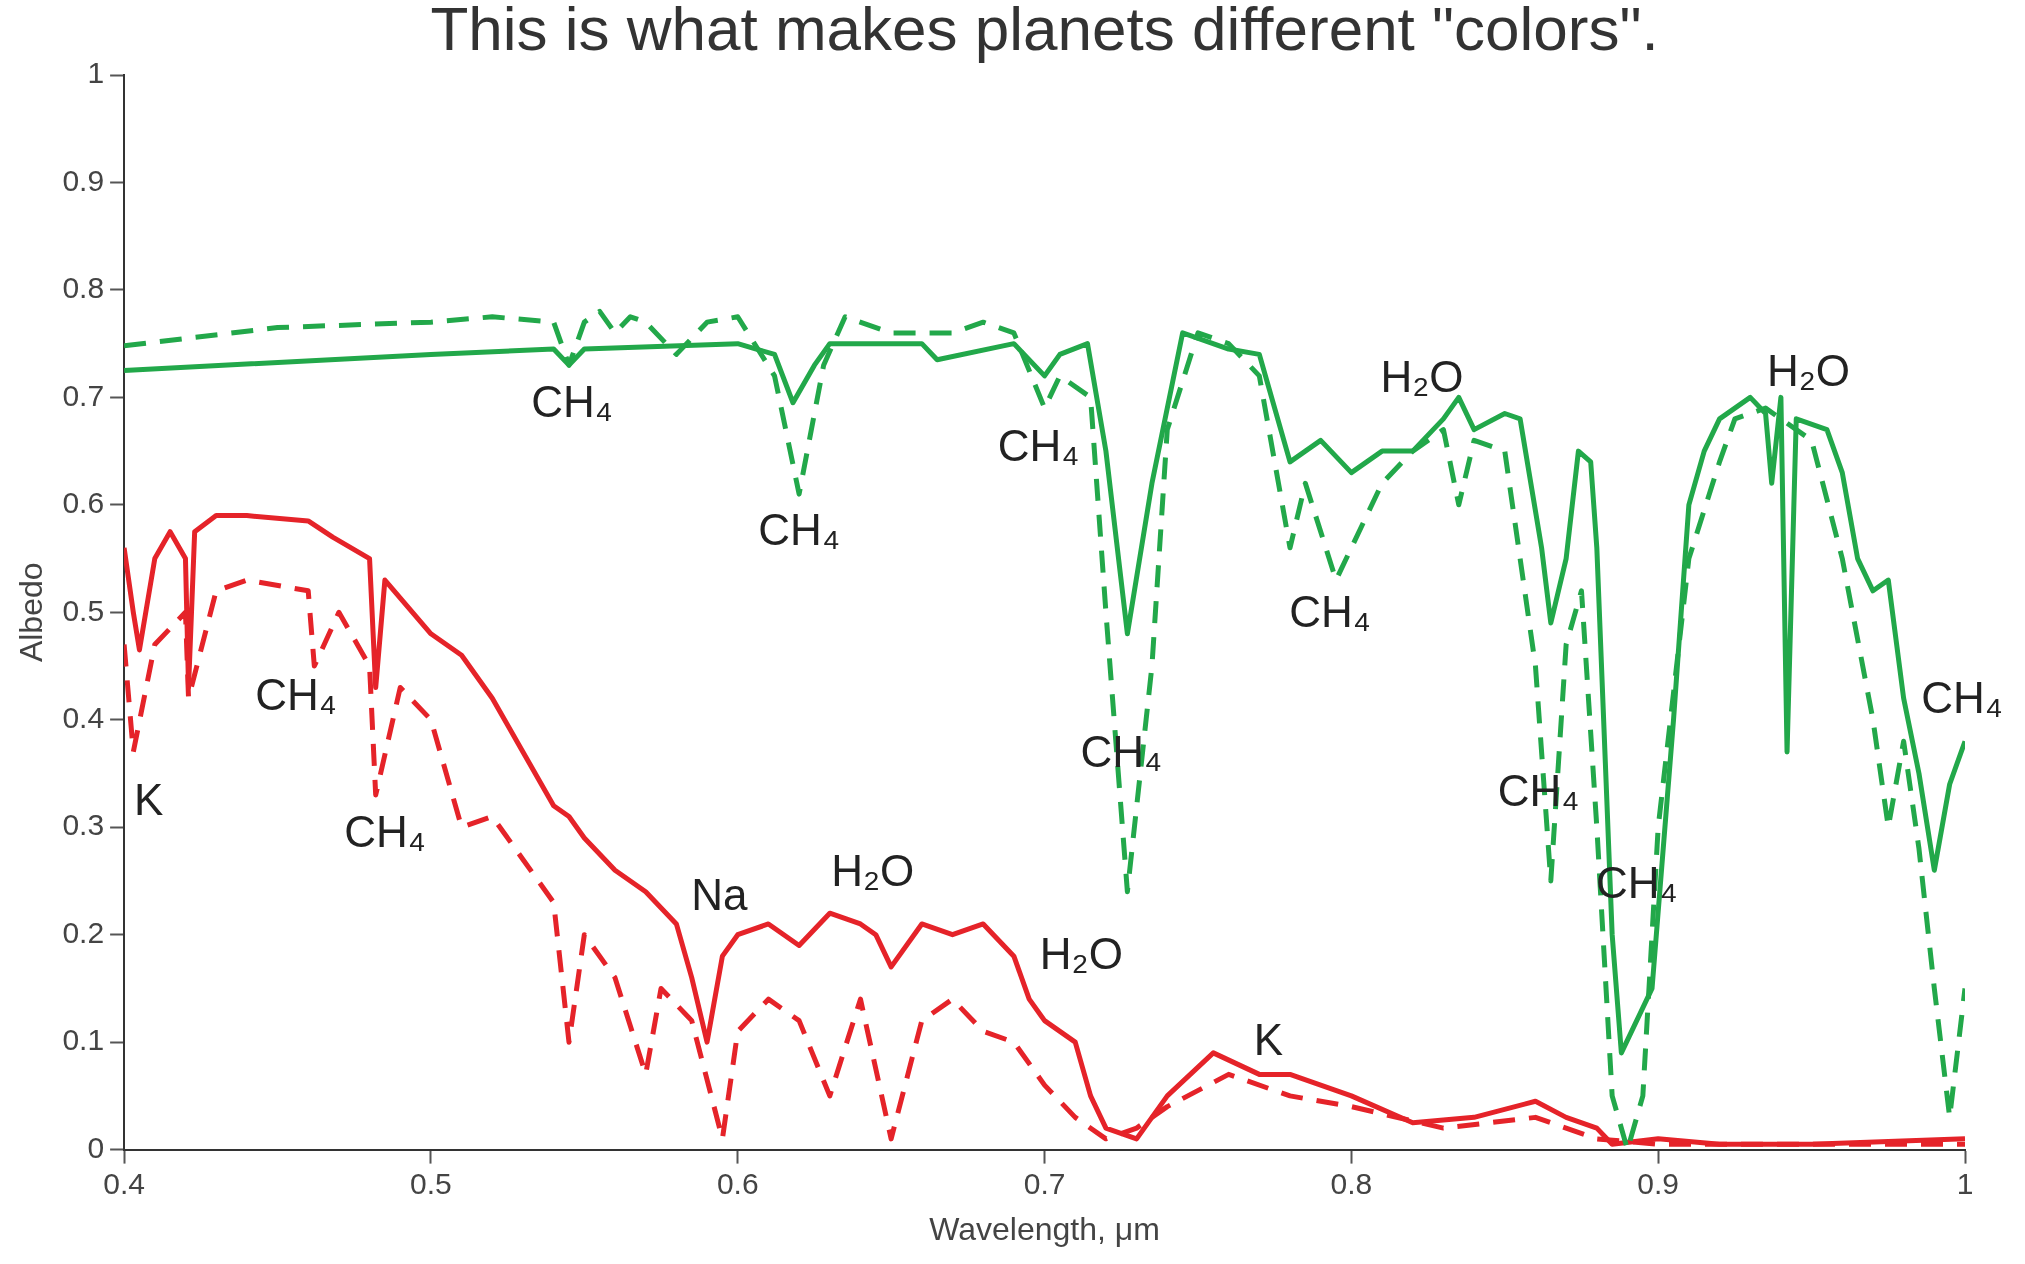 The width and height of the screenshot is (2025, 1264). Describe the element at coordinates (83, 718) in the screenshot. I see `y-tick-label: 0.4` at that location.